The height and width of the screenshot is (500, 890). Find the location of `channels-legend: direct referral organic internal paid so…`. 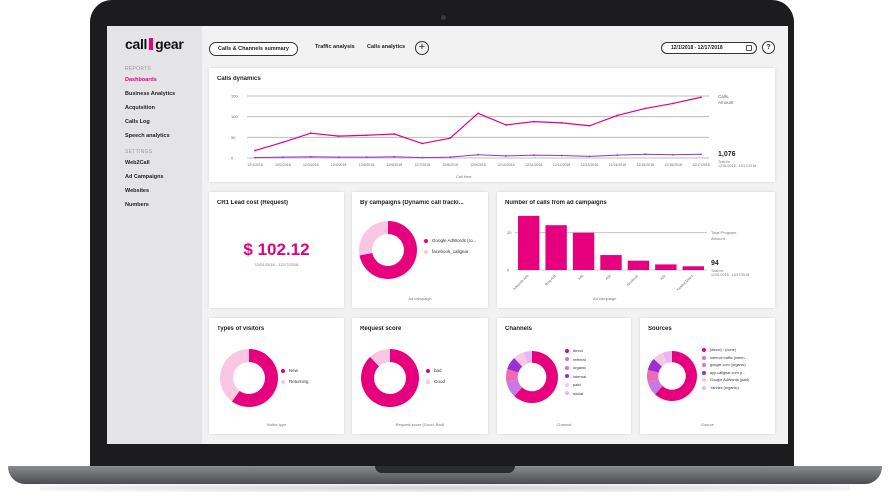

channels-legend: direct referral organic internal paid so… is located at coordinates (575, 373).